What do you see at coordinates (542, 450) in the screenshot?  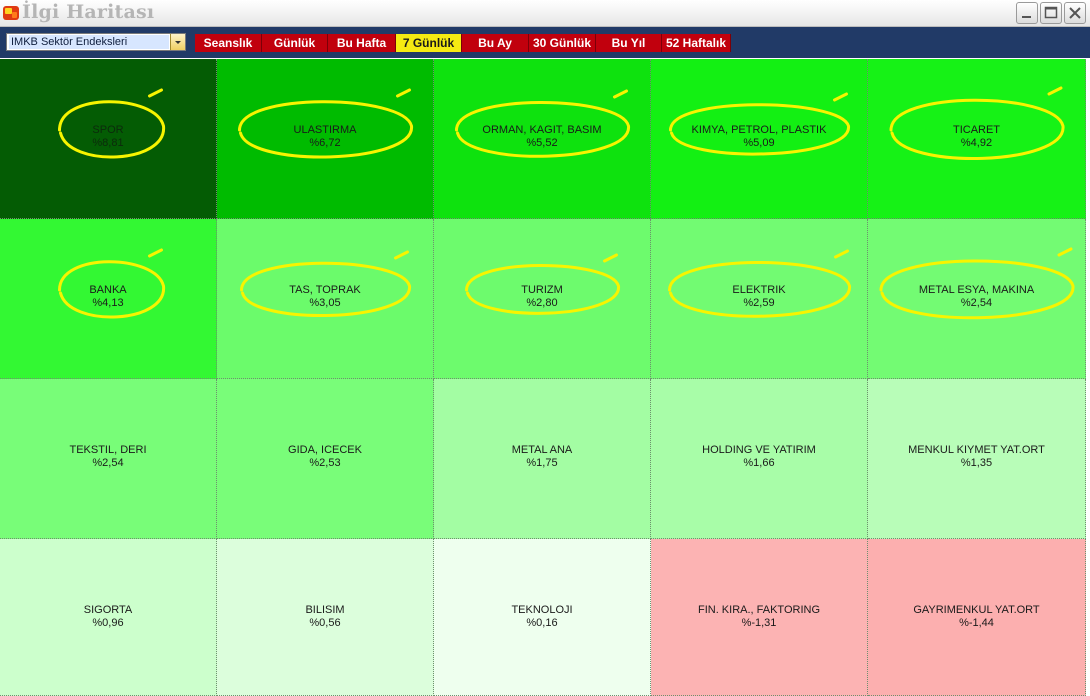 I see `sector-name: METAL ANA` at bounding box center [542, 450].